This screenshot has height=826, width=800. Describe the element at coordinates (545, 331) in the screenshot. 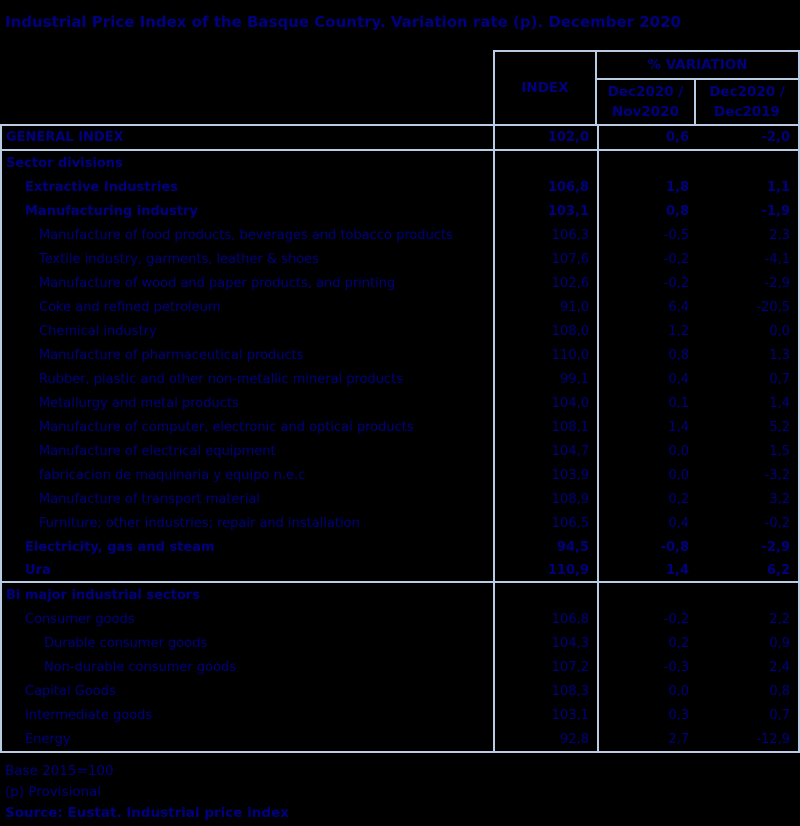

I see `index-value: 108,0` at that location.